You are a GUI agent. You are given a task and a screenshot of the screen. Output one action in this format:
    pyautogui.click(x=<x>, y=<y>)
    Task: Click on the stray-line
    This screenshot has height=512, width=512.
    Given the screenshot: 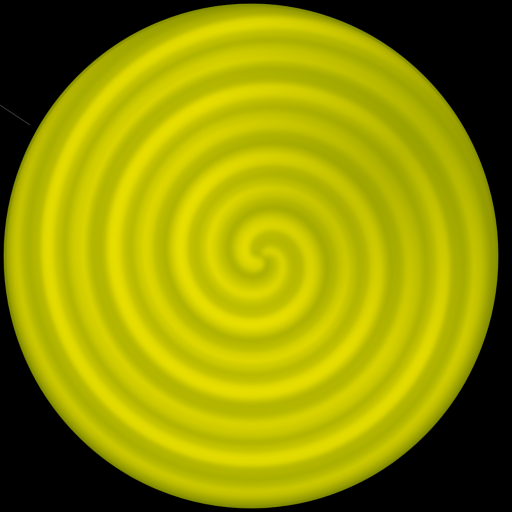 What is the action you would take?
    pyautogui.click(x=15, y=115)
    